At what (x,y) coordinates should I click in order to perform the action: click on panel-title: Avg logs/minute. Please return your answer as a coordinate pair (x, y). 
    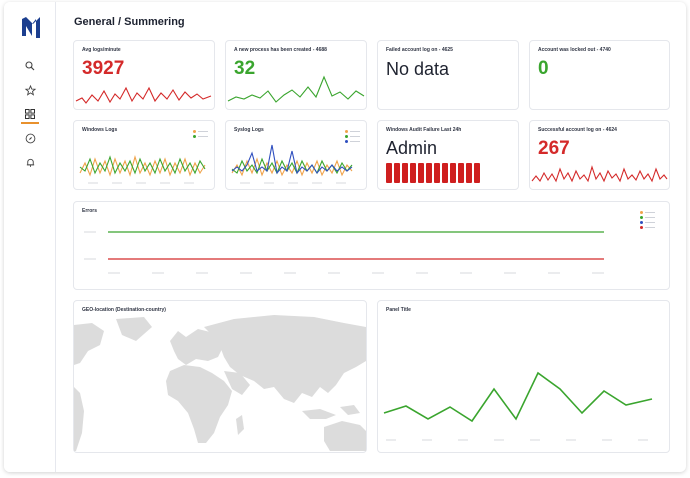
    Looking at the image, I should click on (101, 50).